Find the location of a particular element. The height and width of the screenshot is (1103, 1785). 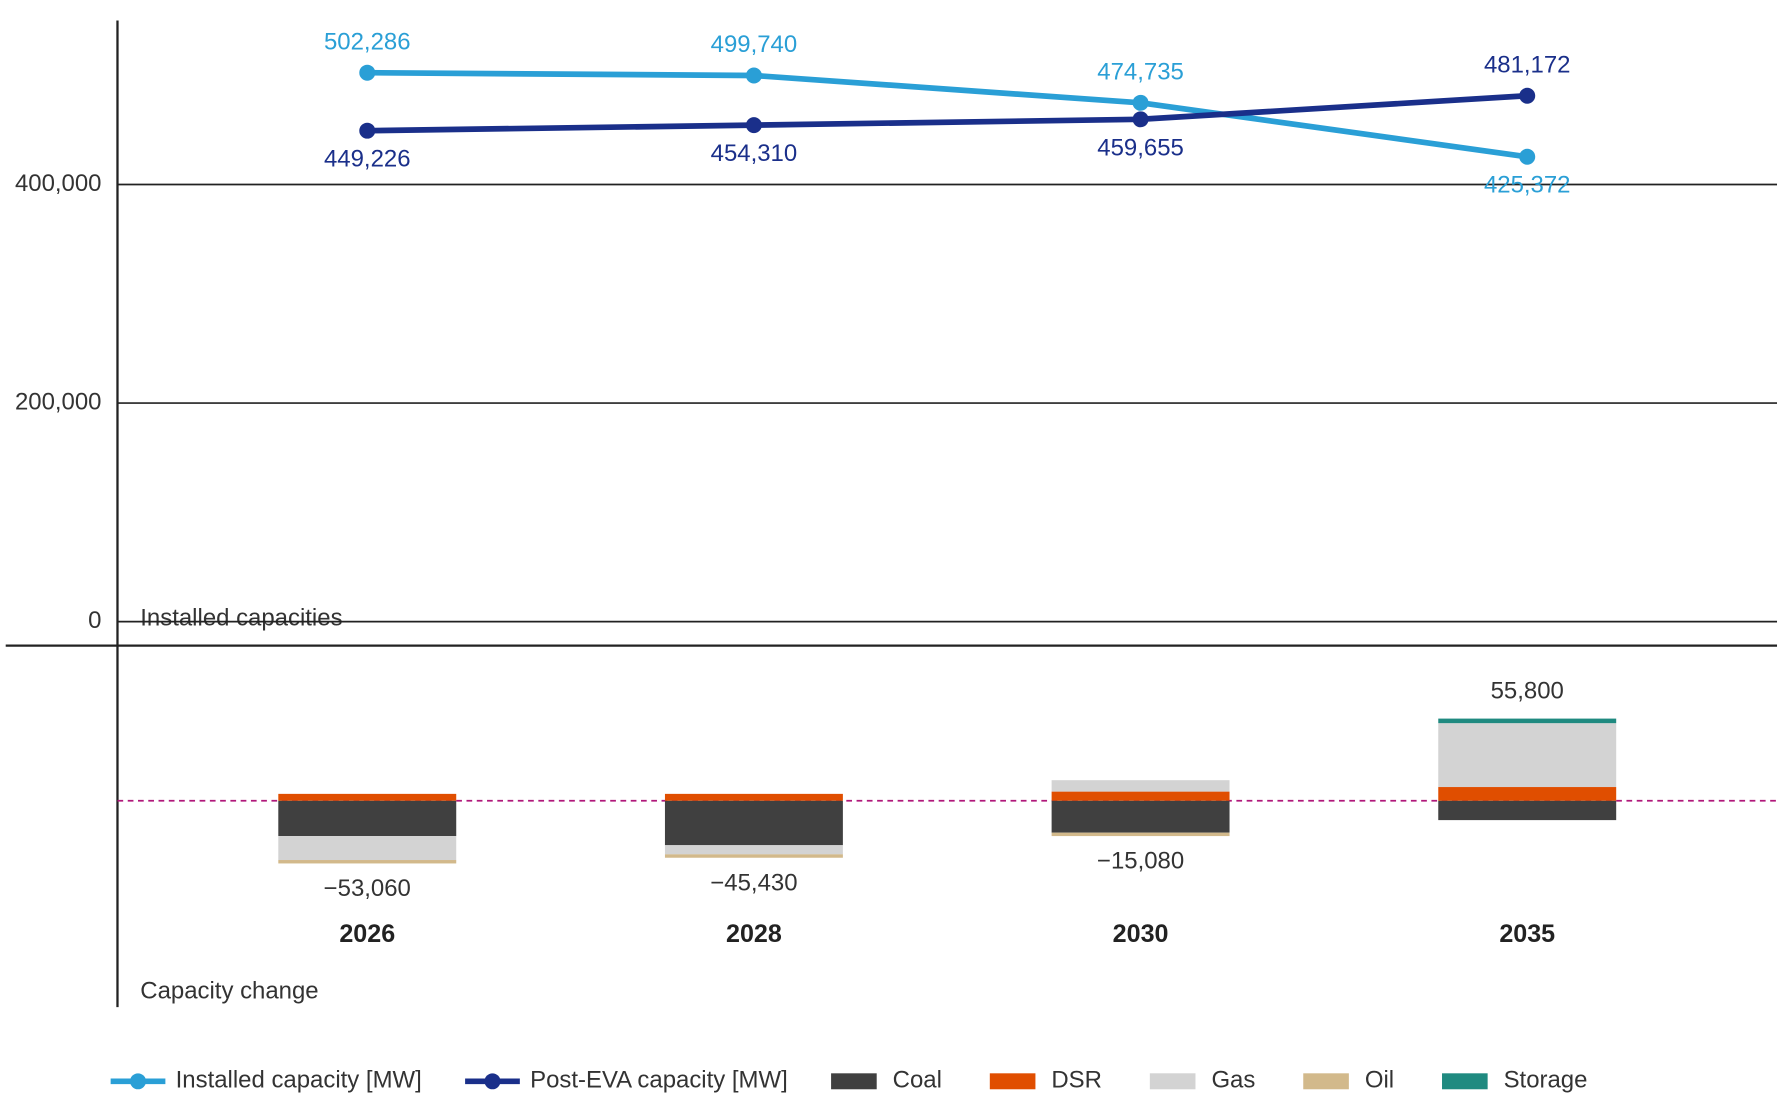

legend-label: Coal is located at coordinates (917, 1080).